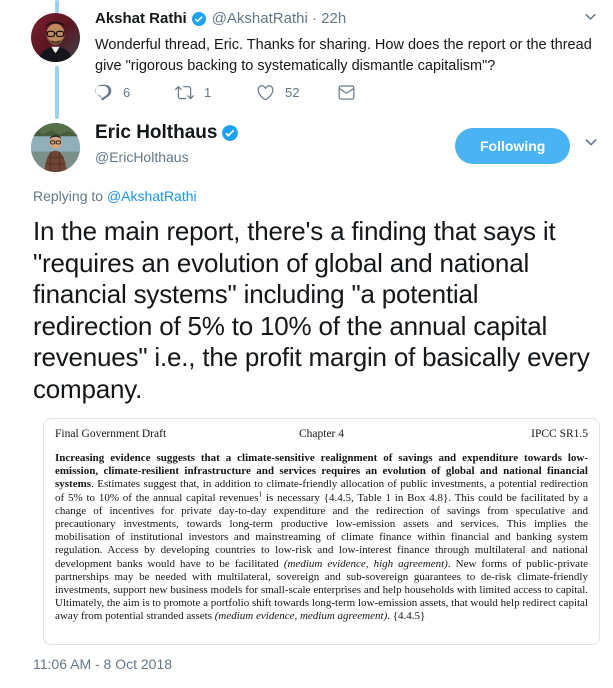 This screenshot has width=613, height=688. What do you see at coordinates (103, 92) in the screenshot?
I see `reply-icon` at bounding box center [103, 92].